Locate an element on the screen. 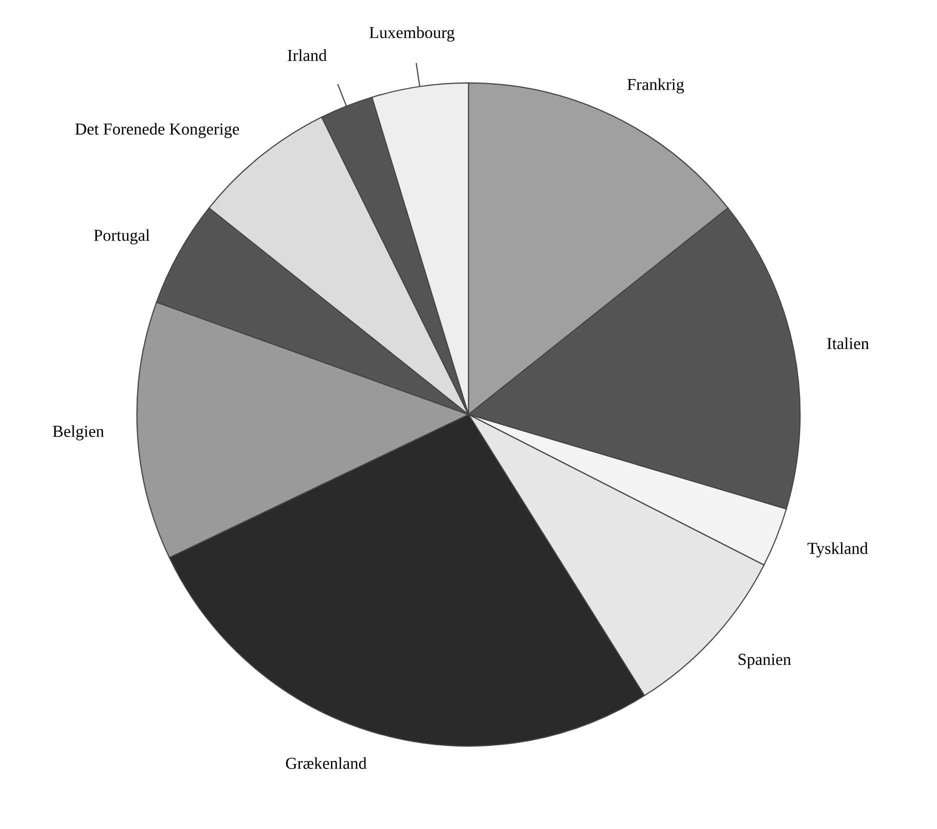 The height and width of the screenshot is (829, 937). slice-label: Belgien is located at coordinates (78, 432).